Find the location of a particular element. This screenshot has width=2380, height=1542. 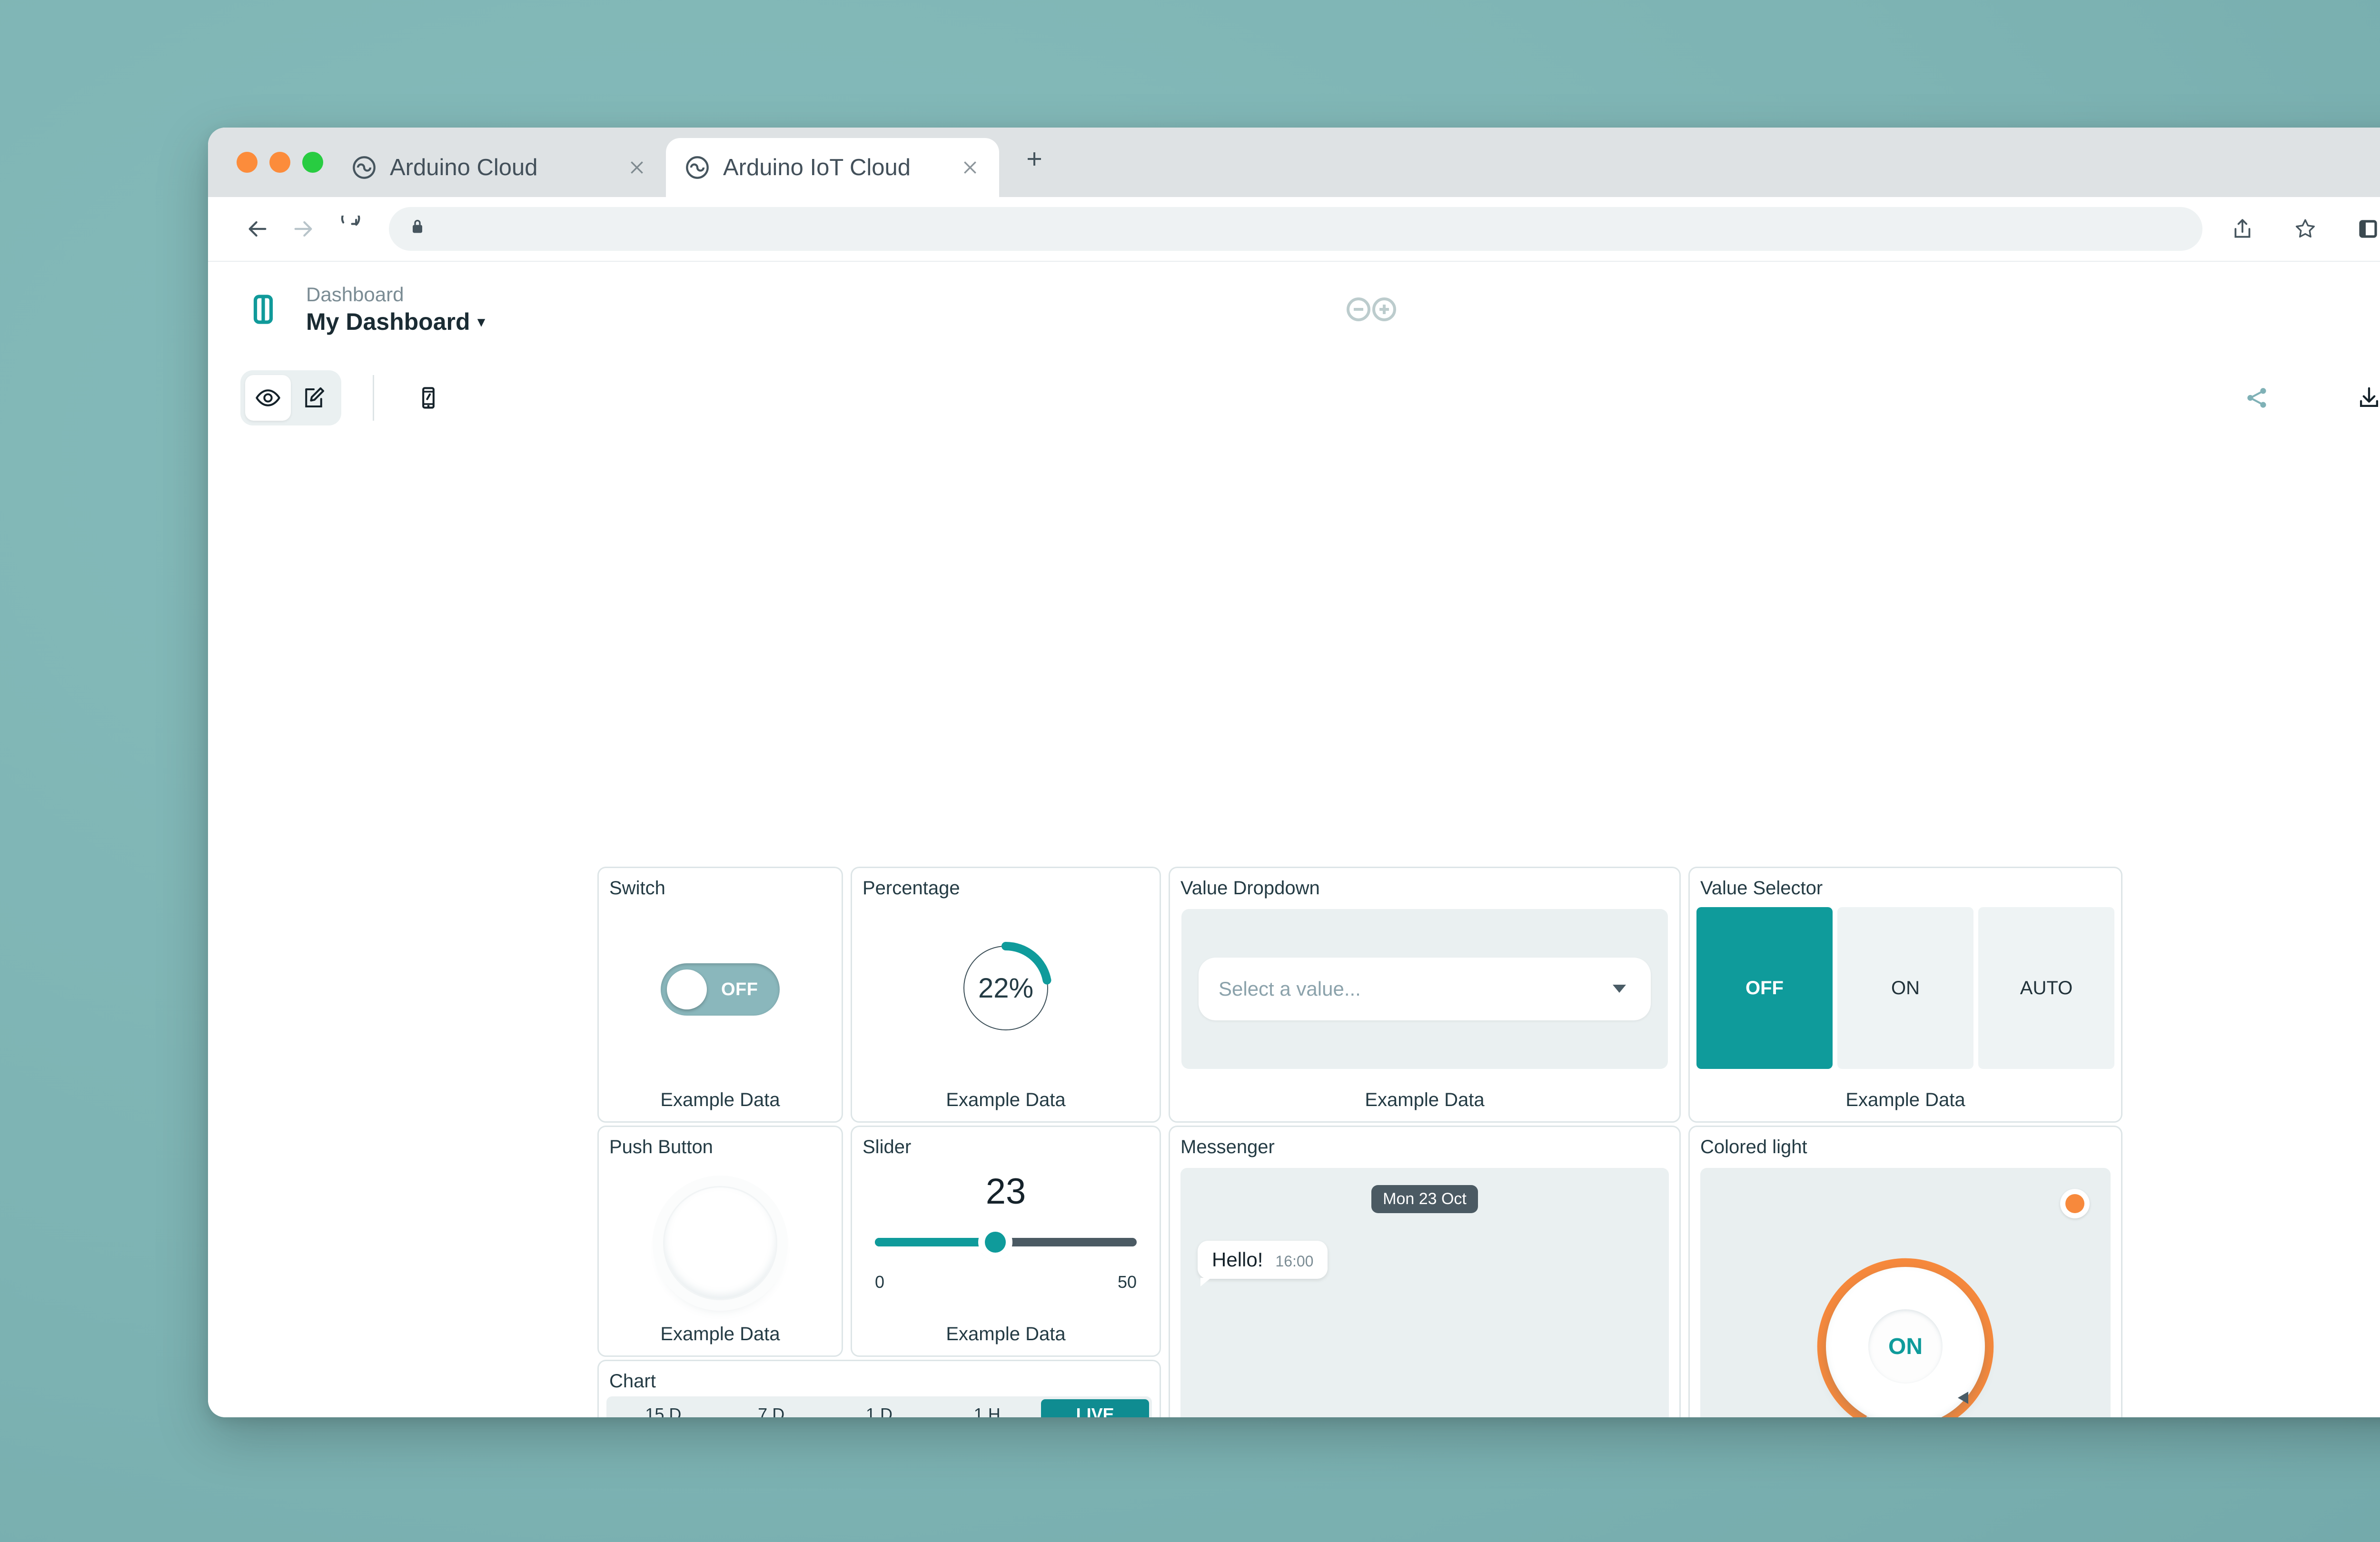

color-swatch-fill is located at coordinates (2074, 1203).